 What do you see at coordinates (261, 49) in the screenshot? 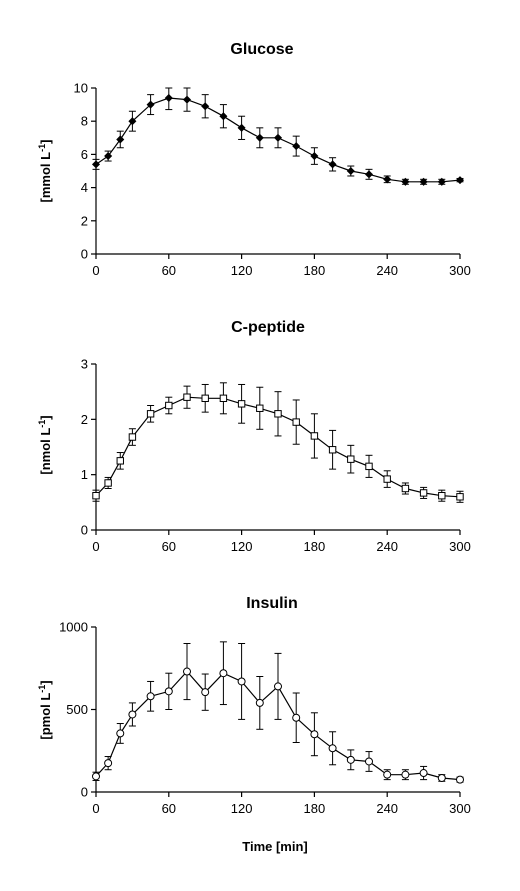
I see `chart-title-glucose: Glucose` at bounding box center [261, 49].